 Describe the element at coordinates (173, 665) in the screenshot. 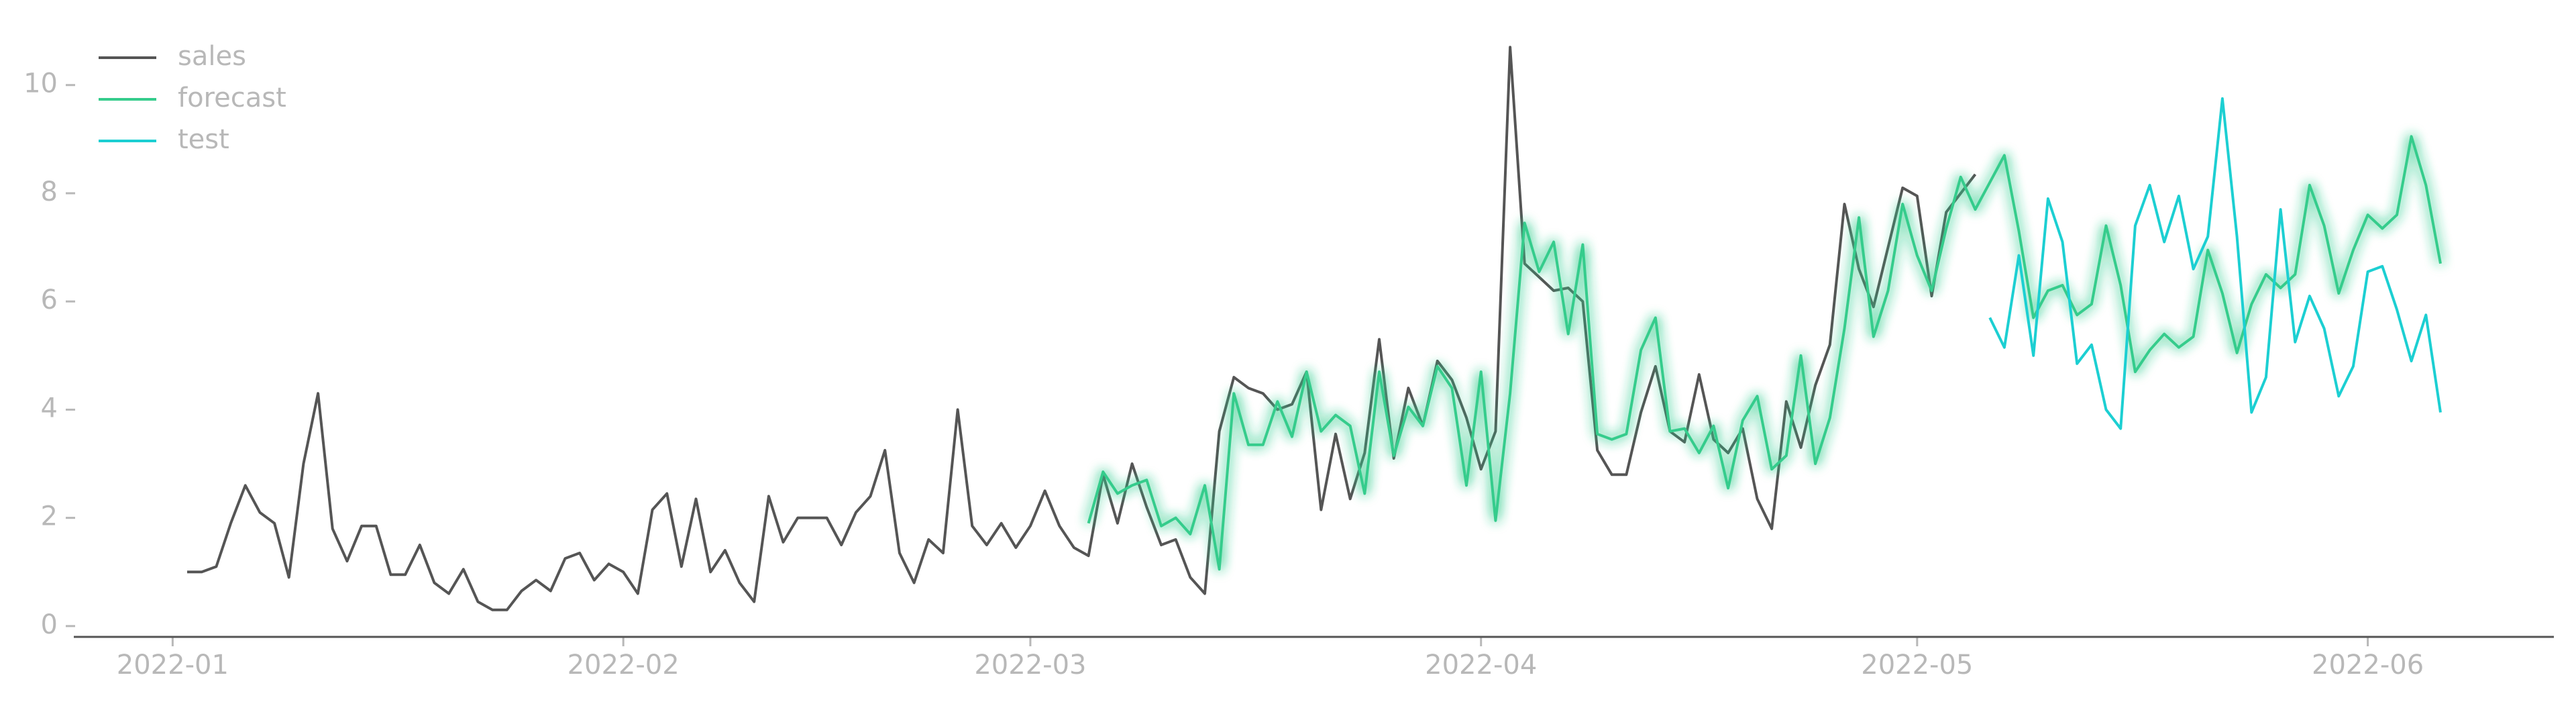

I see `x-tick-label: 2022-01` at that location.